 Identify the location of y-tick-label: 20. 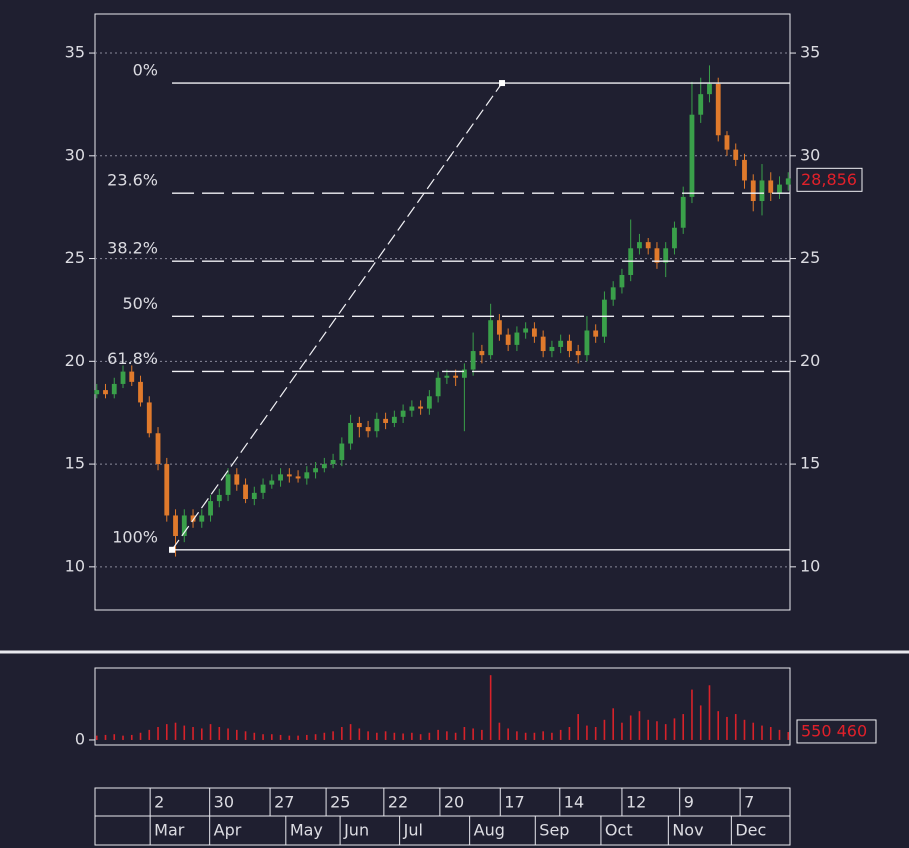
(75, 360).